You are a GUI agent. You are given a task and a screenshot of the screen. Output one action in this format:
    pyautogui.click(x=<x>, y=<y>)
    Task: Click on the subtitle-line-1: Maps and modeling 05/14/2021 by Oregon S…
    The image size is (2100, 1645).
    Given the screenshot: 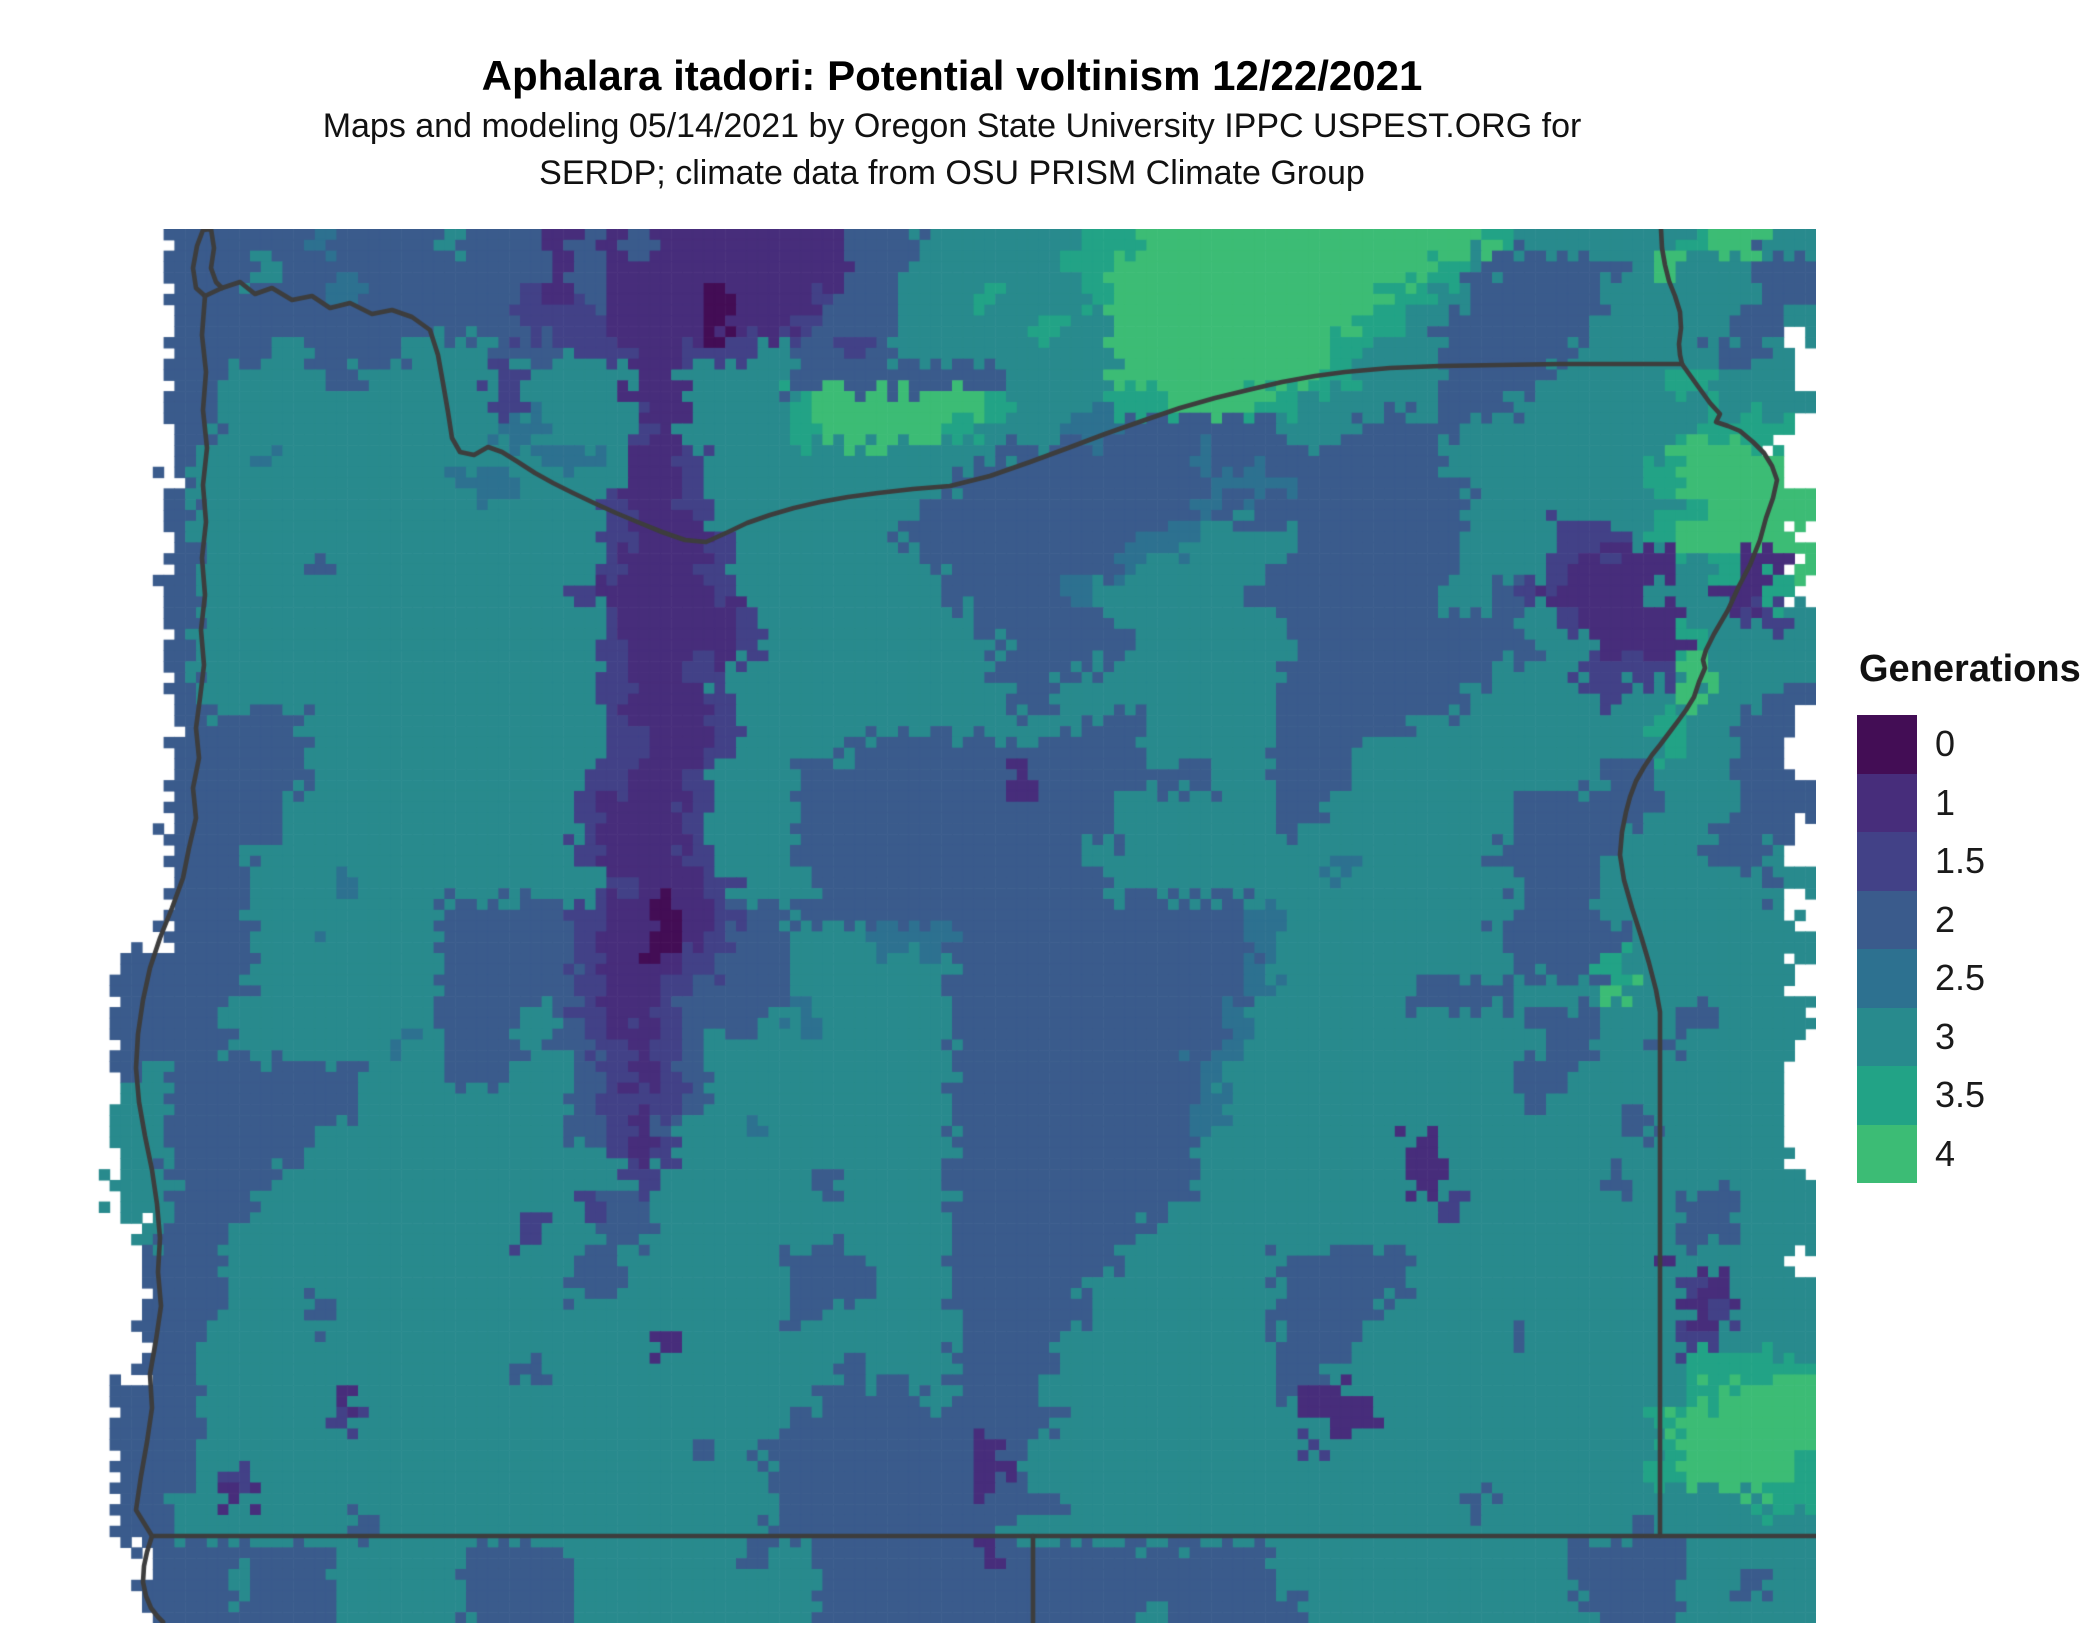 What is the action you would take?
    pyautogui.click(x=952, y=126)
    